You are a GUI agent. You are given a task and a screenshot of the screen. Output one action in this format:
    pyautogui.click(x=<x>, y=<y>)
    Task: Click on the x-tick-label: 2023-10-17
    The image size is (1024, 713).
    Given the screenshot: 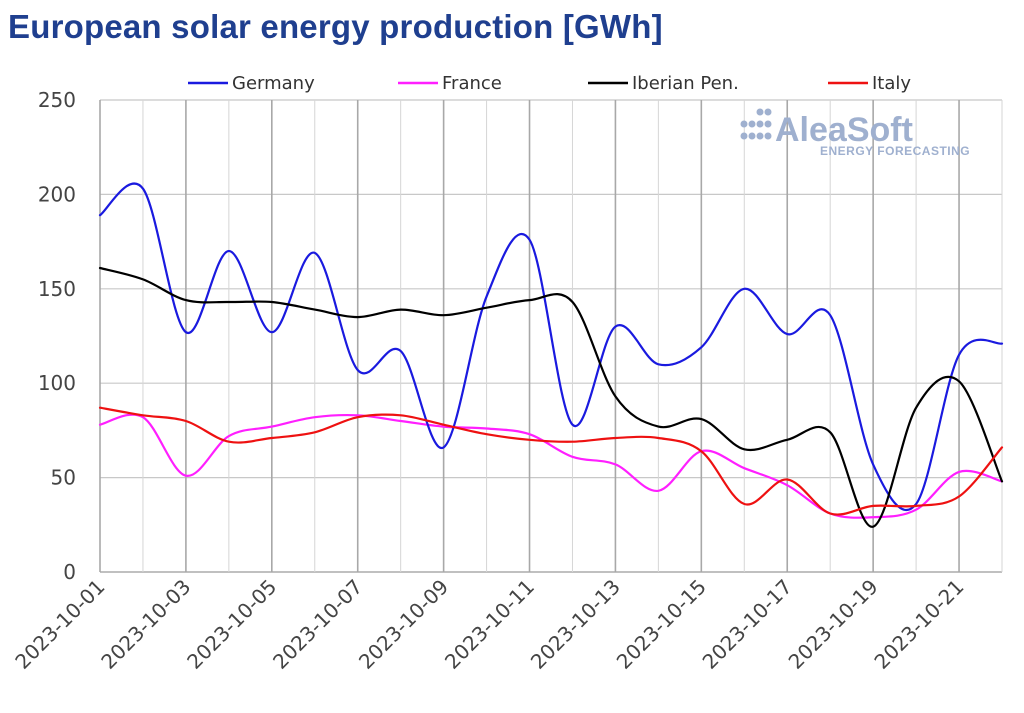 What is the action you would take?
    pyautogui.click(x=747, y=624)
    